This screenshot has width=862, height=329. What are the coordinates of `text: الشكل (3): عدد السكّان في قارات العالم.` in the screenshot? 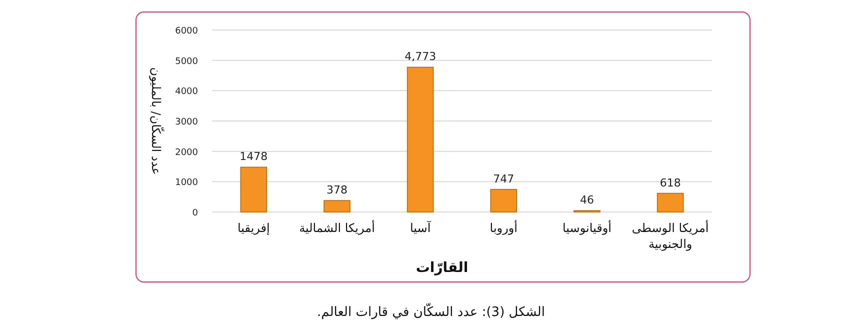 It's located at (431, 311).